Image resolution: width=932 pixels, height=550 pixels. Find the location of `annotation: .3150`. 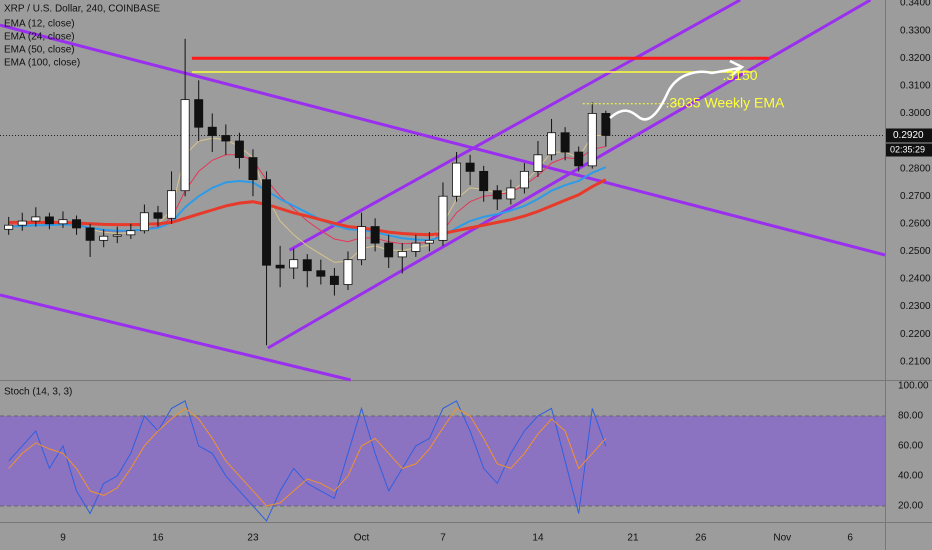

annotation: .3150 is located at coordinates (740, 75).